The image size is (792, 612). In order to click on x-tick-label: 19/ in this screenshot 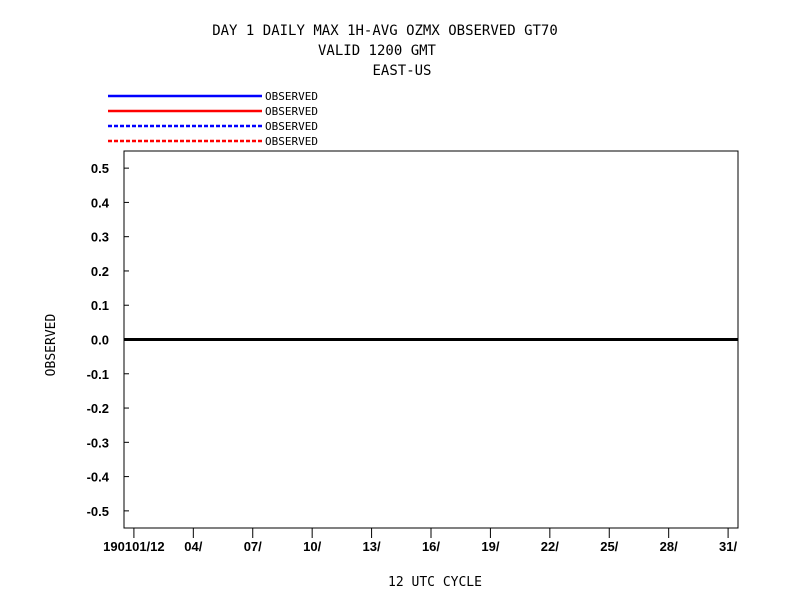, I will do `click(490, 546)`.